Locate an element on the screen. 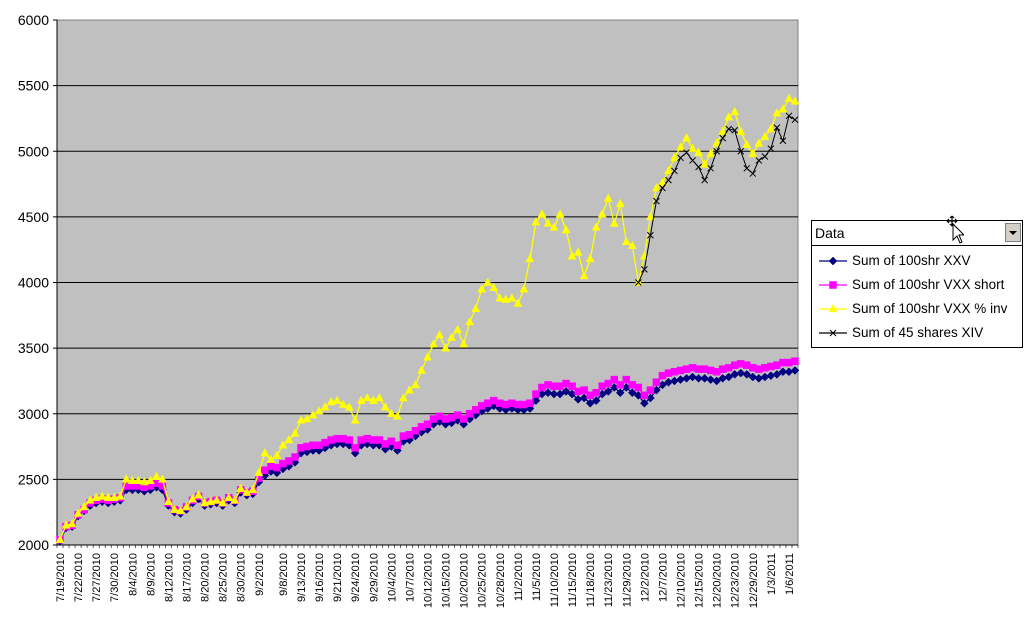 The height and width of the screenshot is (639, 1026). legend-item: Sum of 100shr XXV is located at coordinates (917, 261).